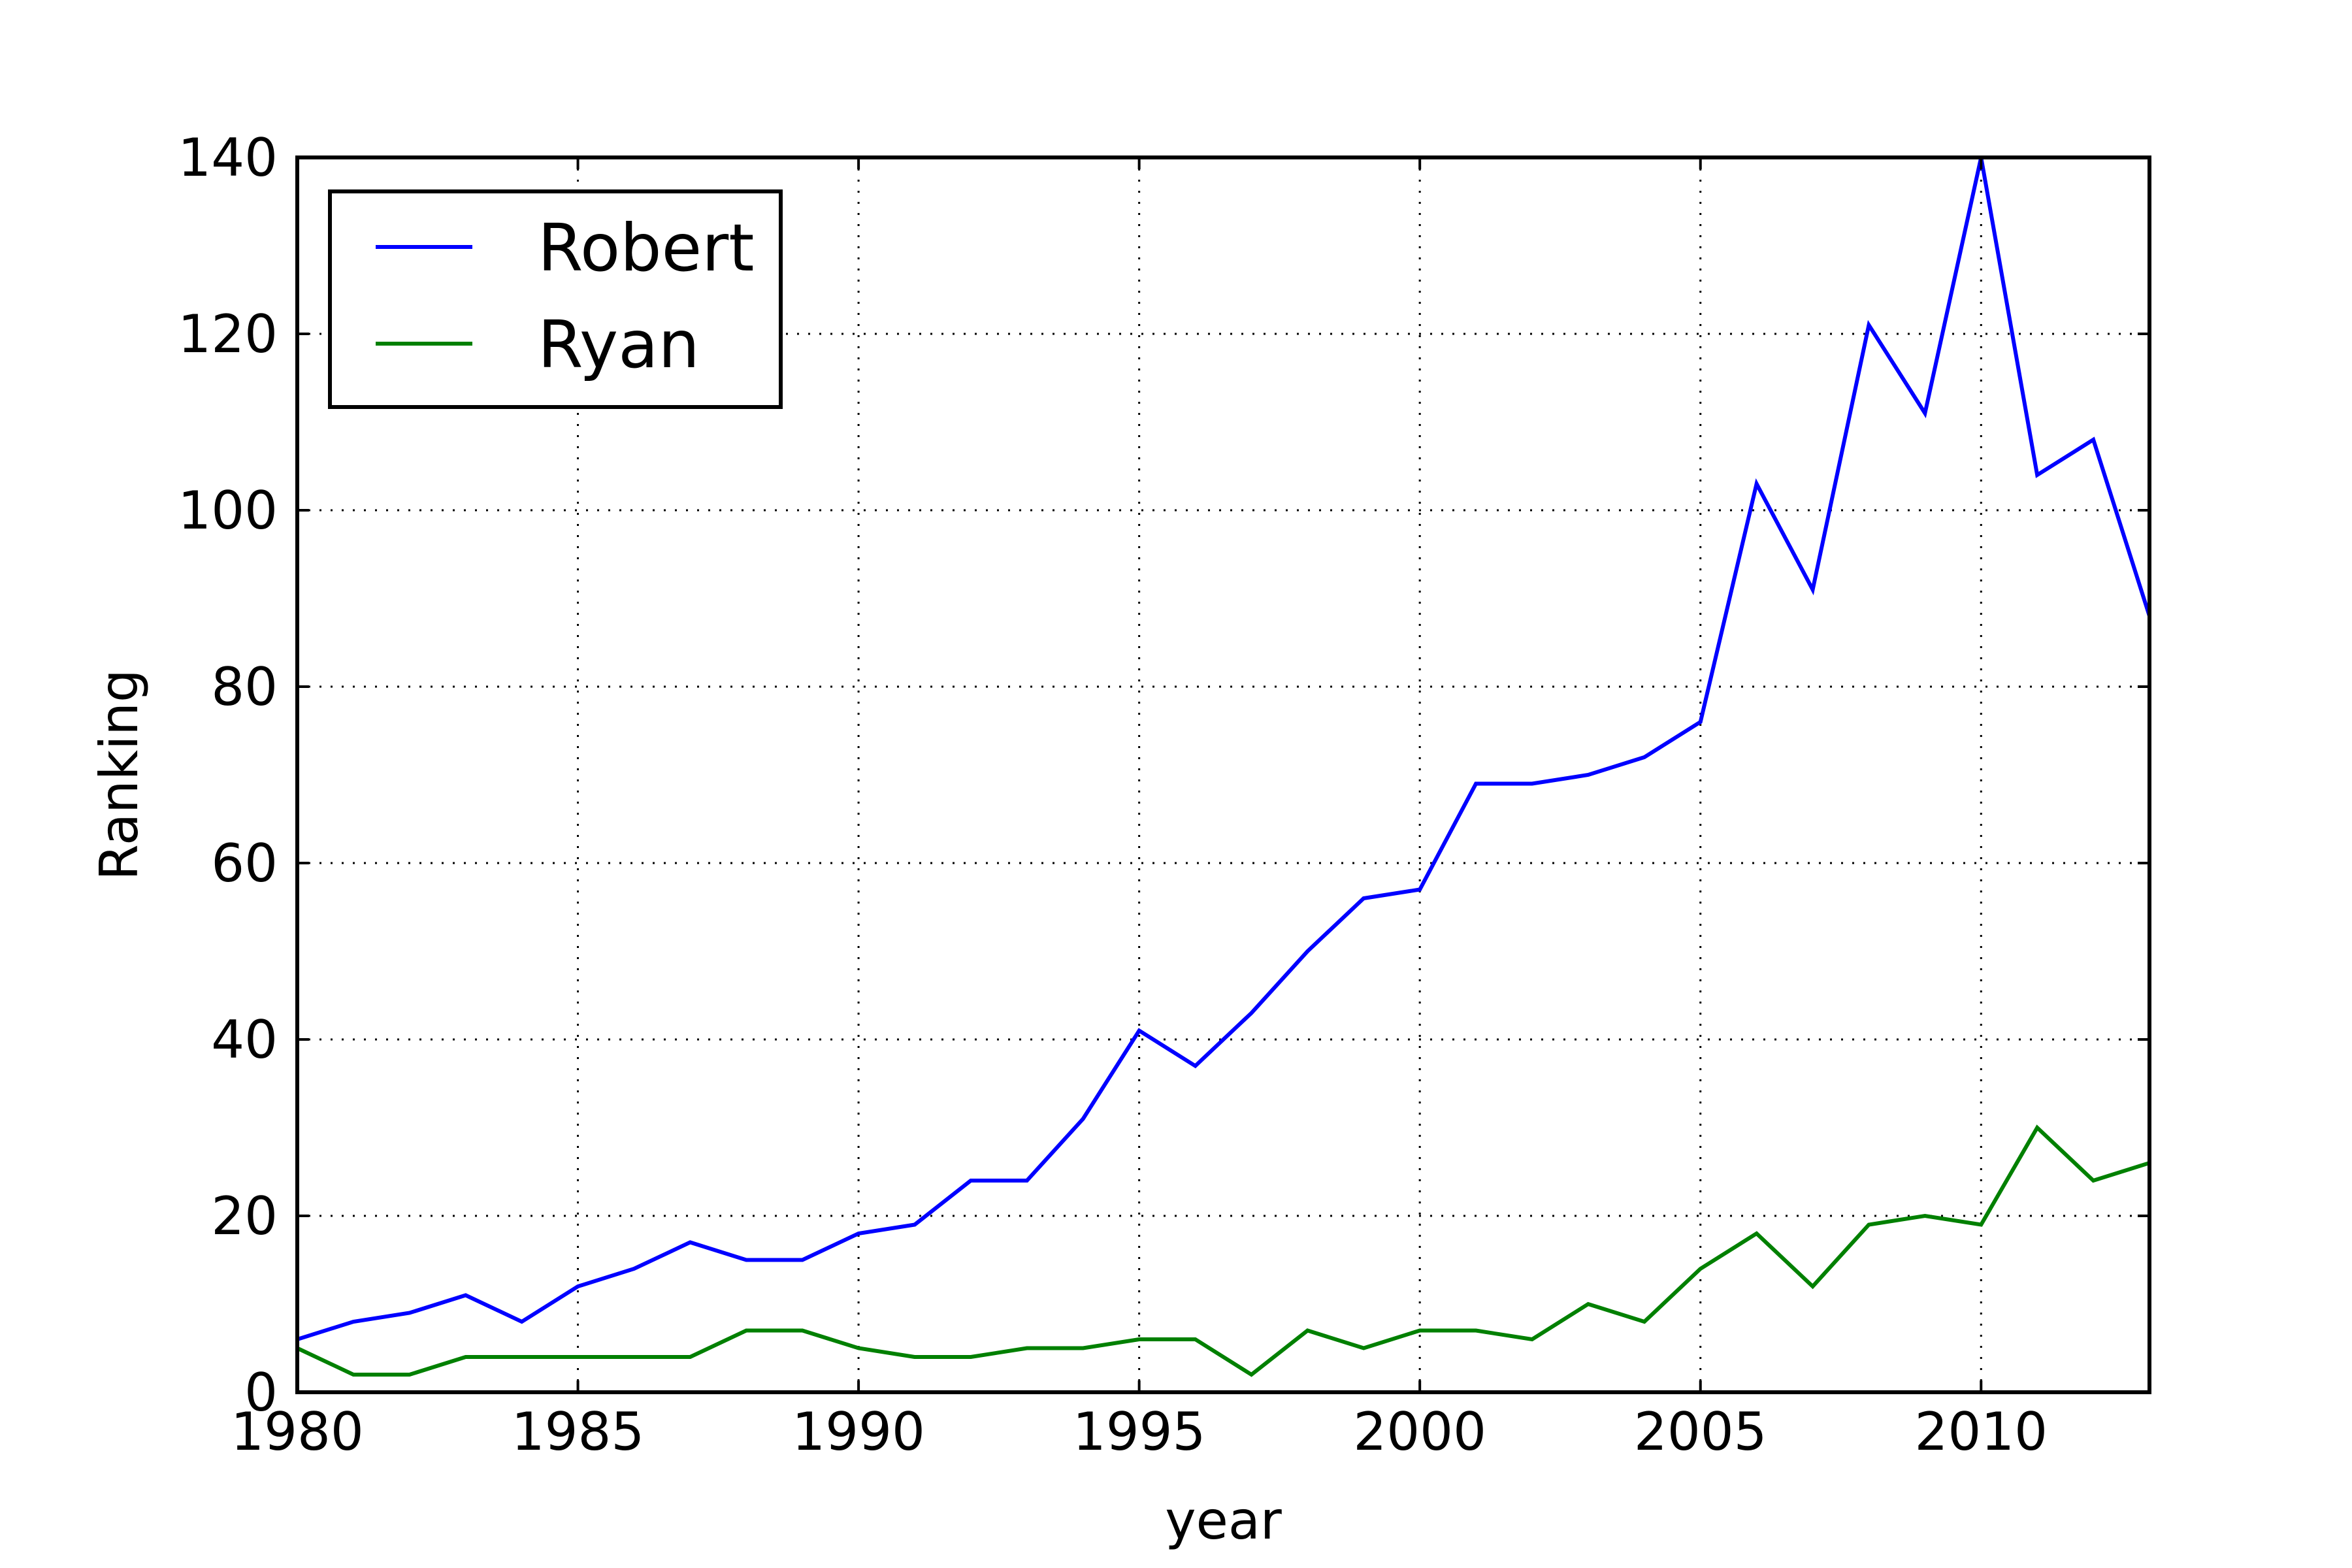 Image resolution: width=2352 pixels, height=1568 pixels. Describe the element at coordinates (228, 775) in the screenshot. I see `y-tick-labels: 0 20 40 60 80 100 120 140` at that location.